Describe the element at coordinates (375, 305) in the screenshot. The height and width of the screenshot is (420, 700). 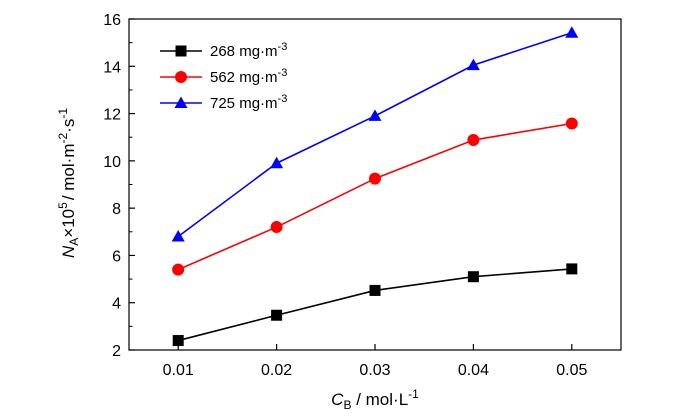
I see `series-line` at that location.